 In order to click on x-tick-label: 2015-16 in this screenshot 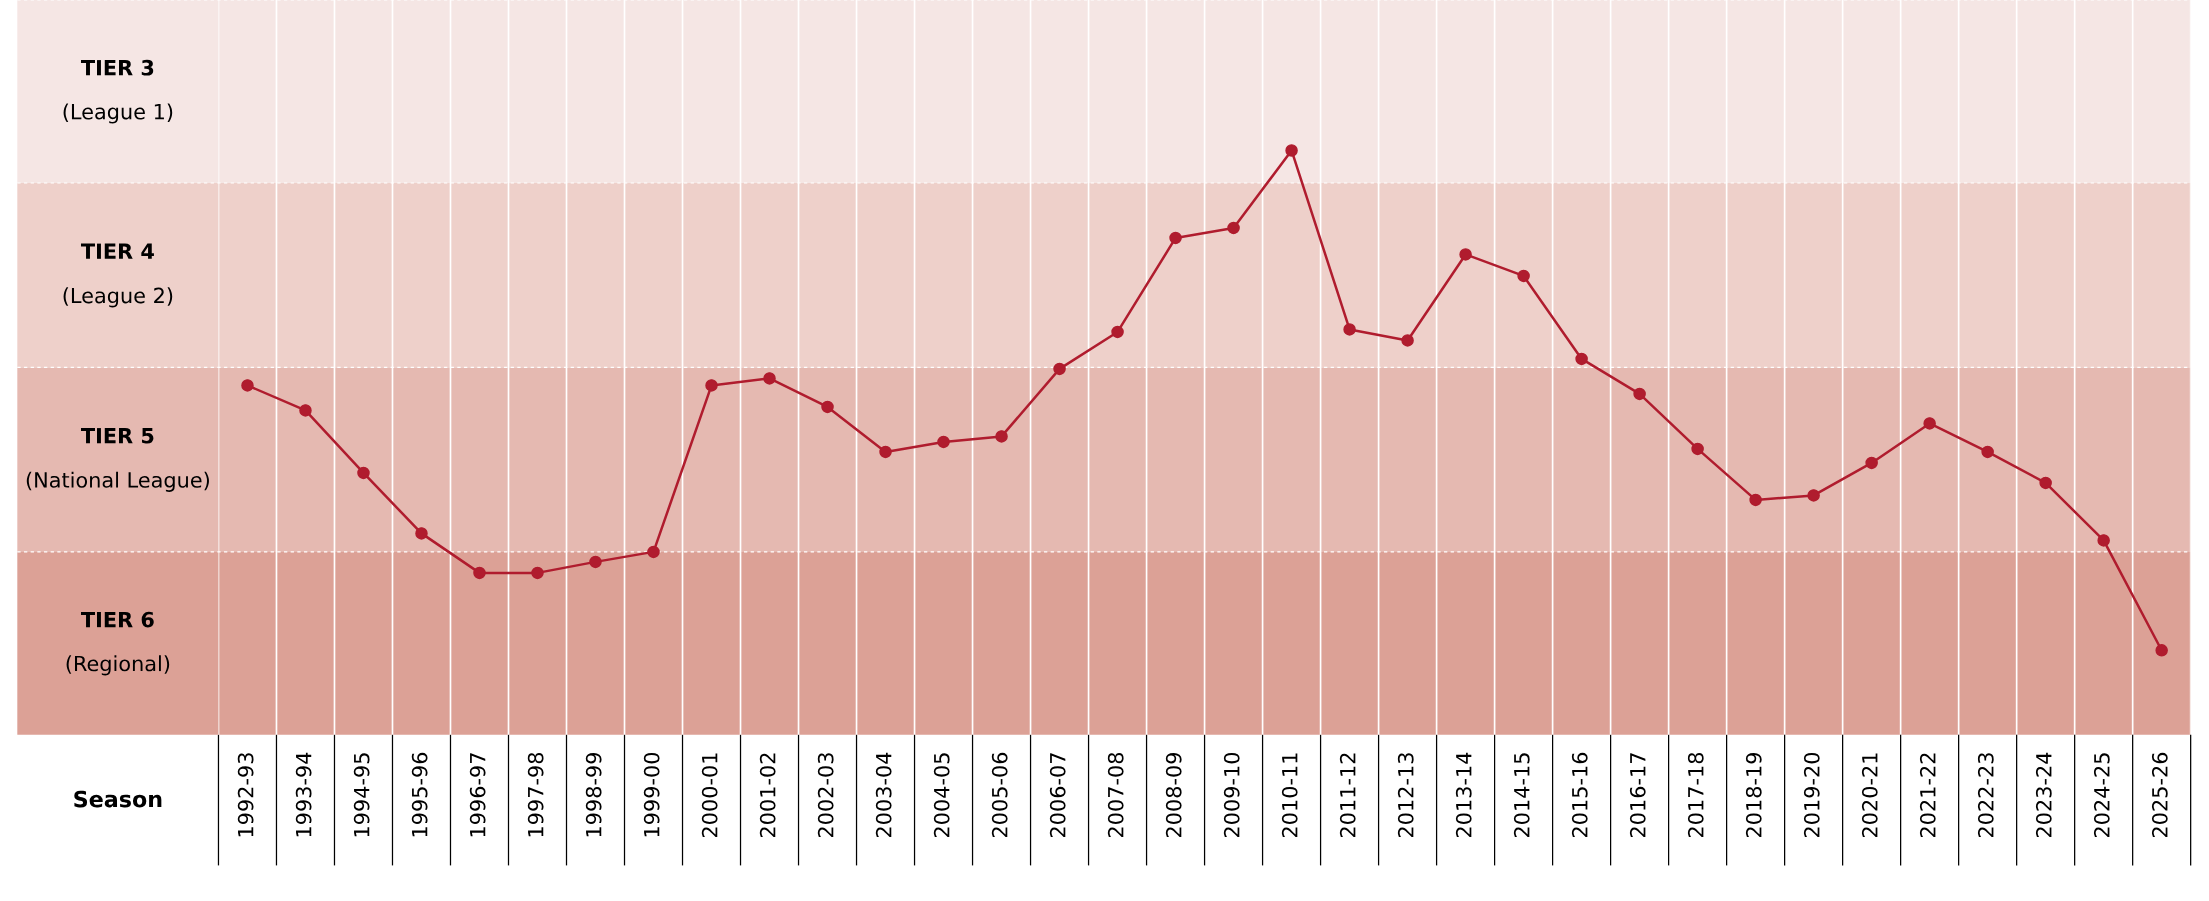, I will do `click(1579, 795)`.